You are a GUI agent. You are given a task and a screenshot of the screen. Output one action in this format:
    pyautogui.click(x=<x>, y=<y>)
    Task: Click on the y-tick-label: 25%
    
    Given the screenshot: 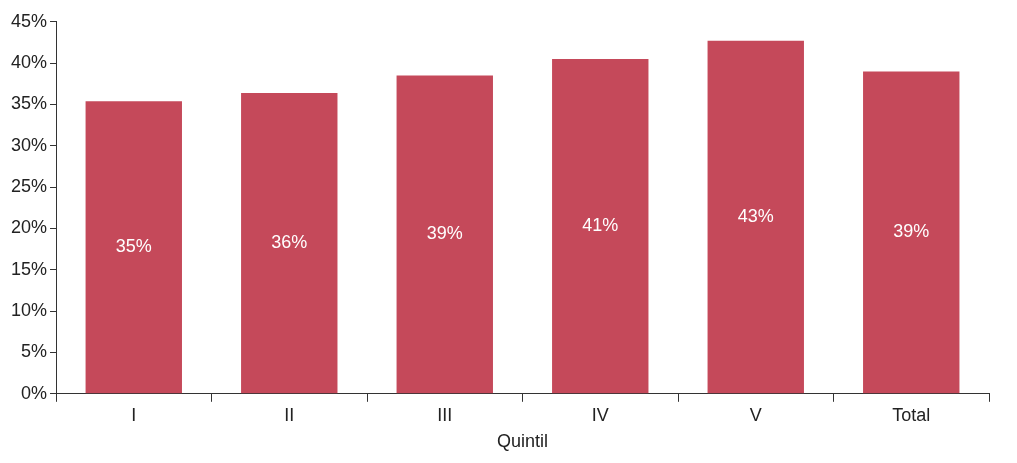 What is the action you would take?
    pyautogui.click(x=29, y=186)
    